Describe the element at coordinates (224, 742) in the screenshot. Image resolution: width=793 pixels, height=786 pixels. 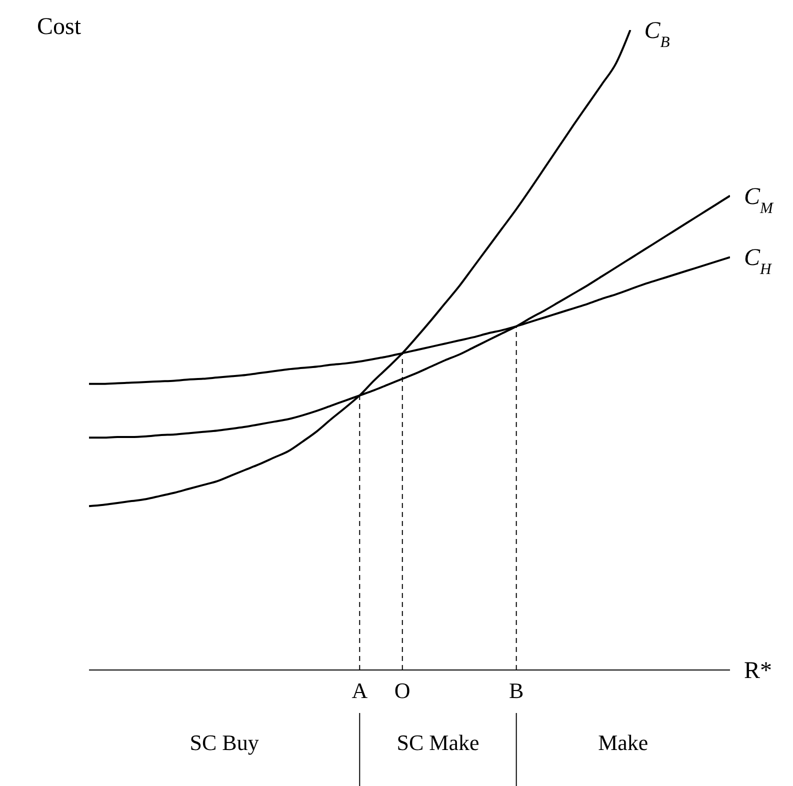
I see `text: SC Buy` at that location.